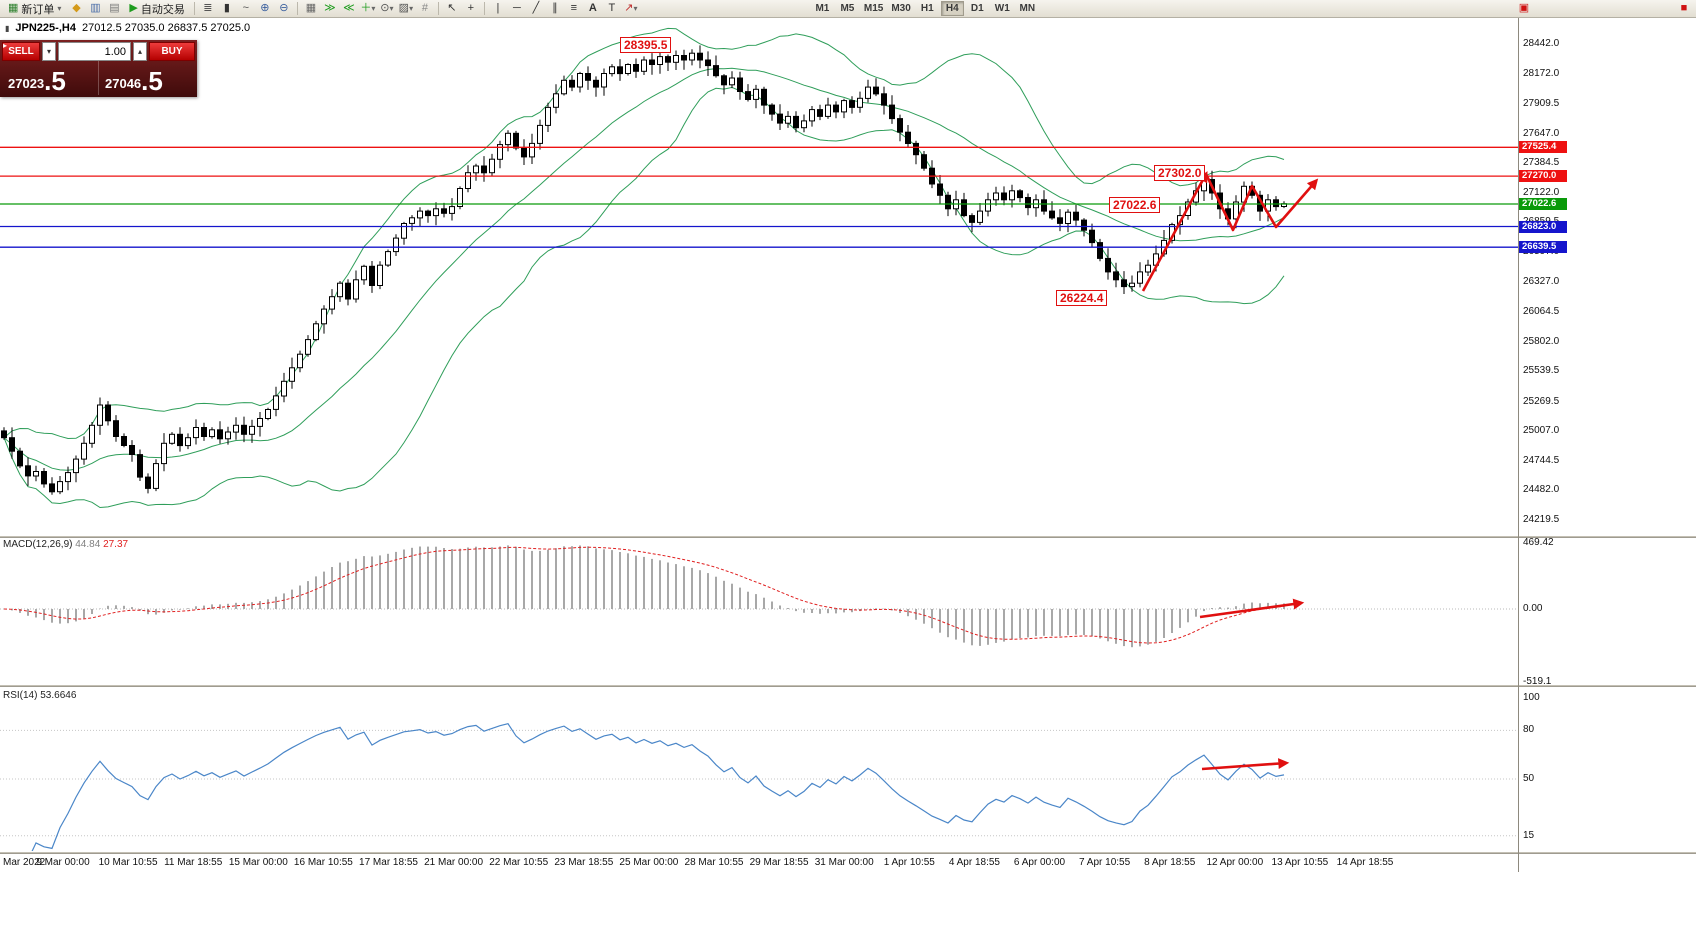 The width and height of the screenshot is (1696, 943). I want to click on timeframe-m5-button: M5, so click(847, 8).